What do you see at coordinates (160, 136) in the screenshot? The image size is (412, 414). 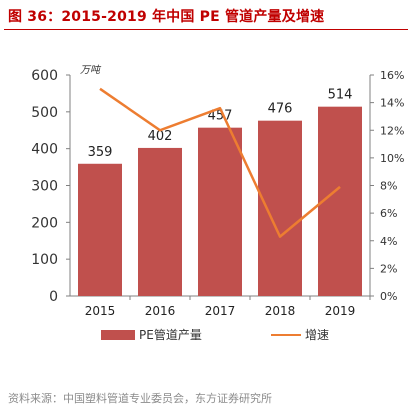 I see `bar-data-label: 402` at bounding box center [160, 136].